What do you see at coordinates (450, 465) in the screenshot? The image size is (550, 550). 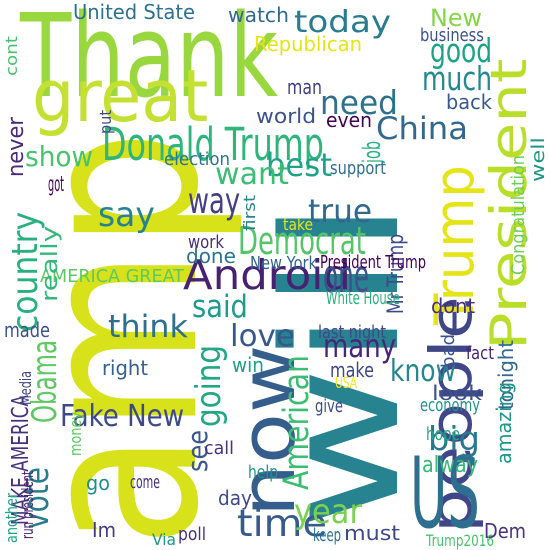 I see `word-alway: alway` at bounding box center [450, 465].